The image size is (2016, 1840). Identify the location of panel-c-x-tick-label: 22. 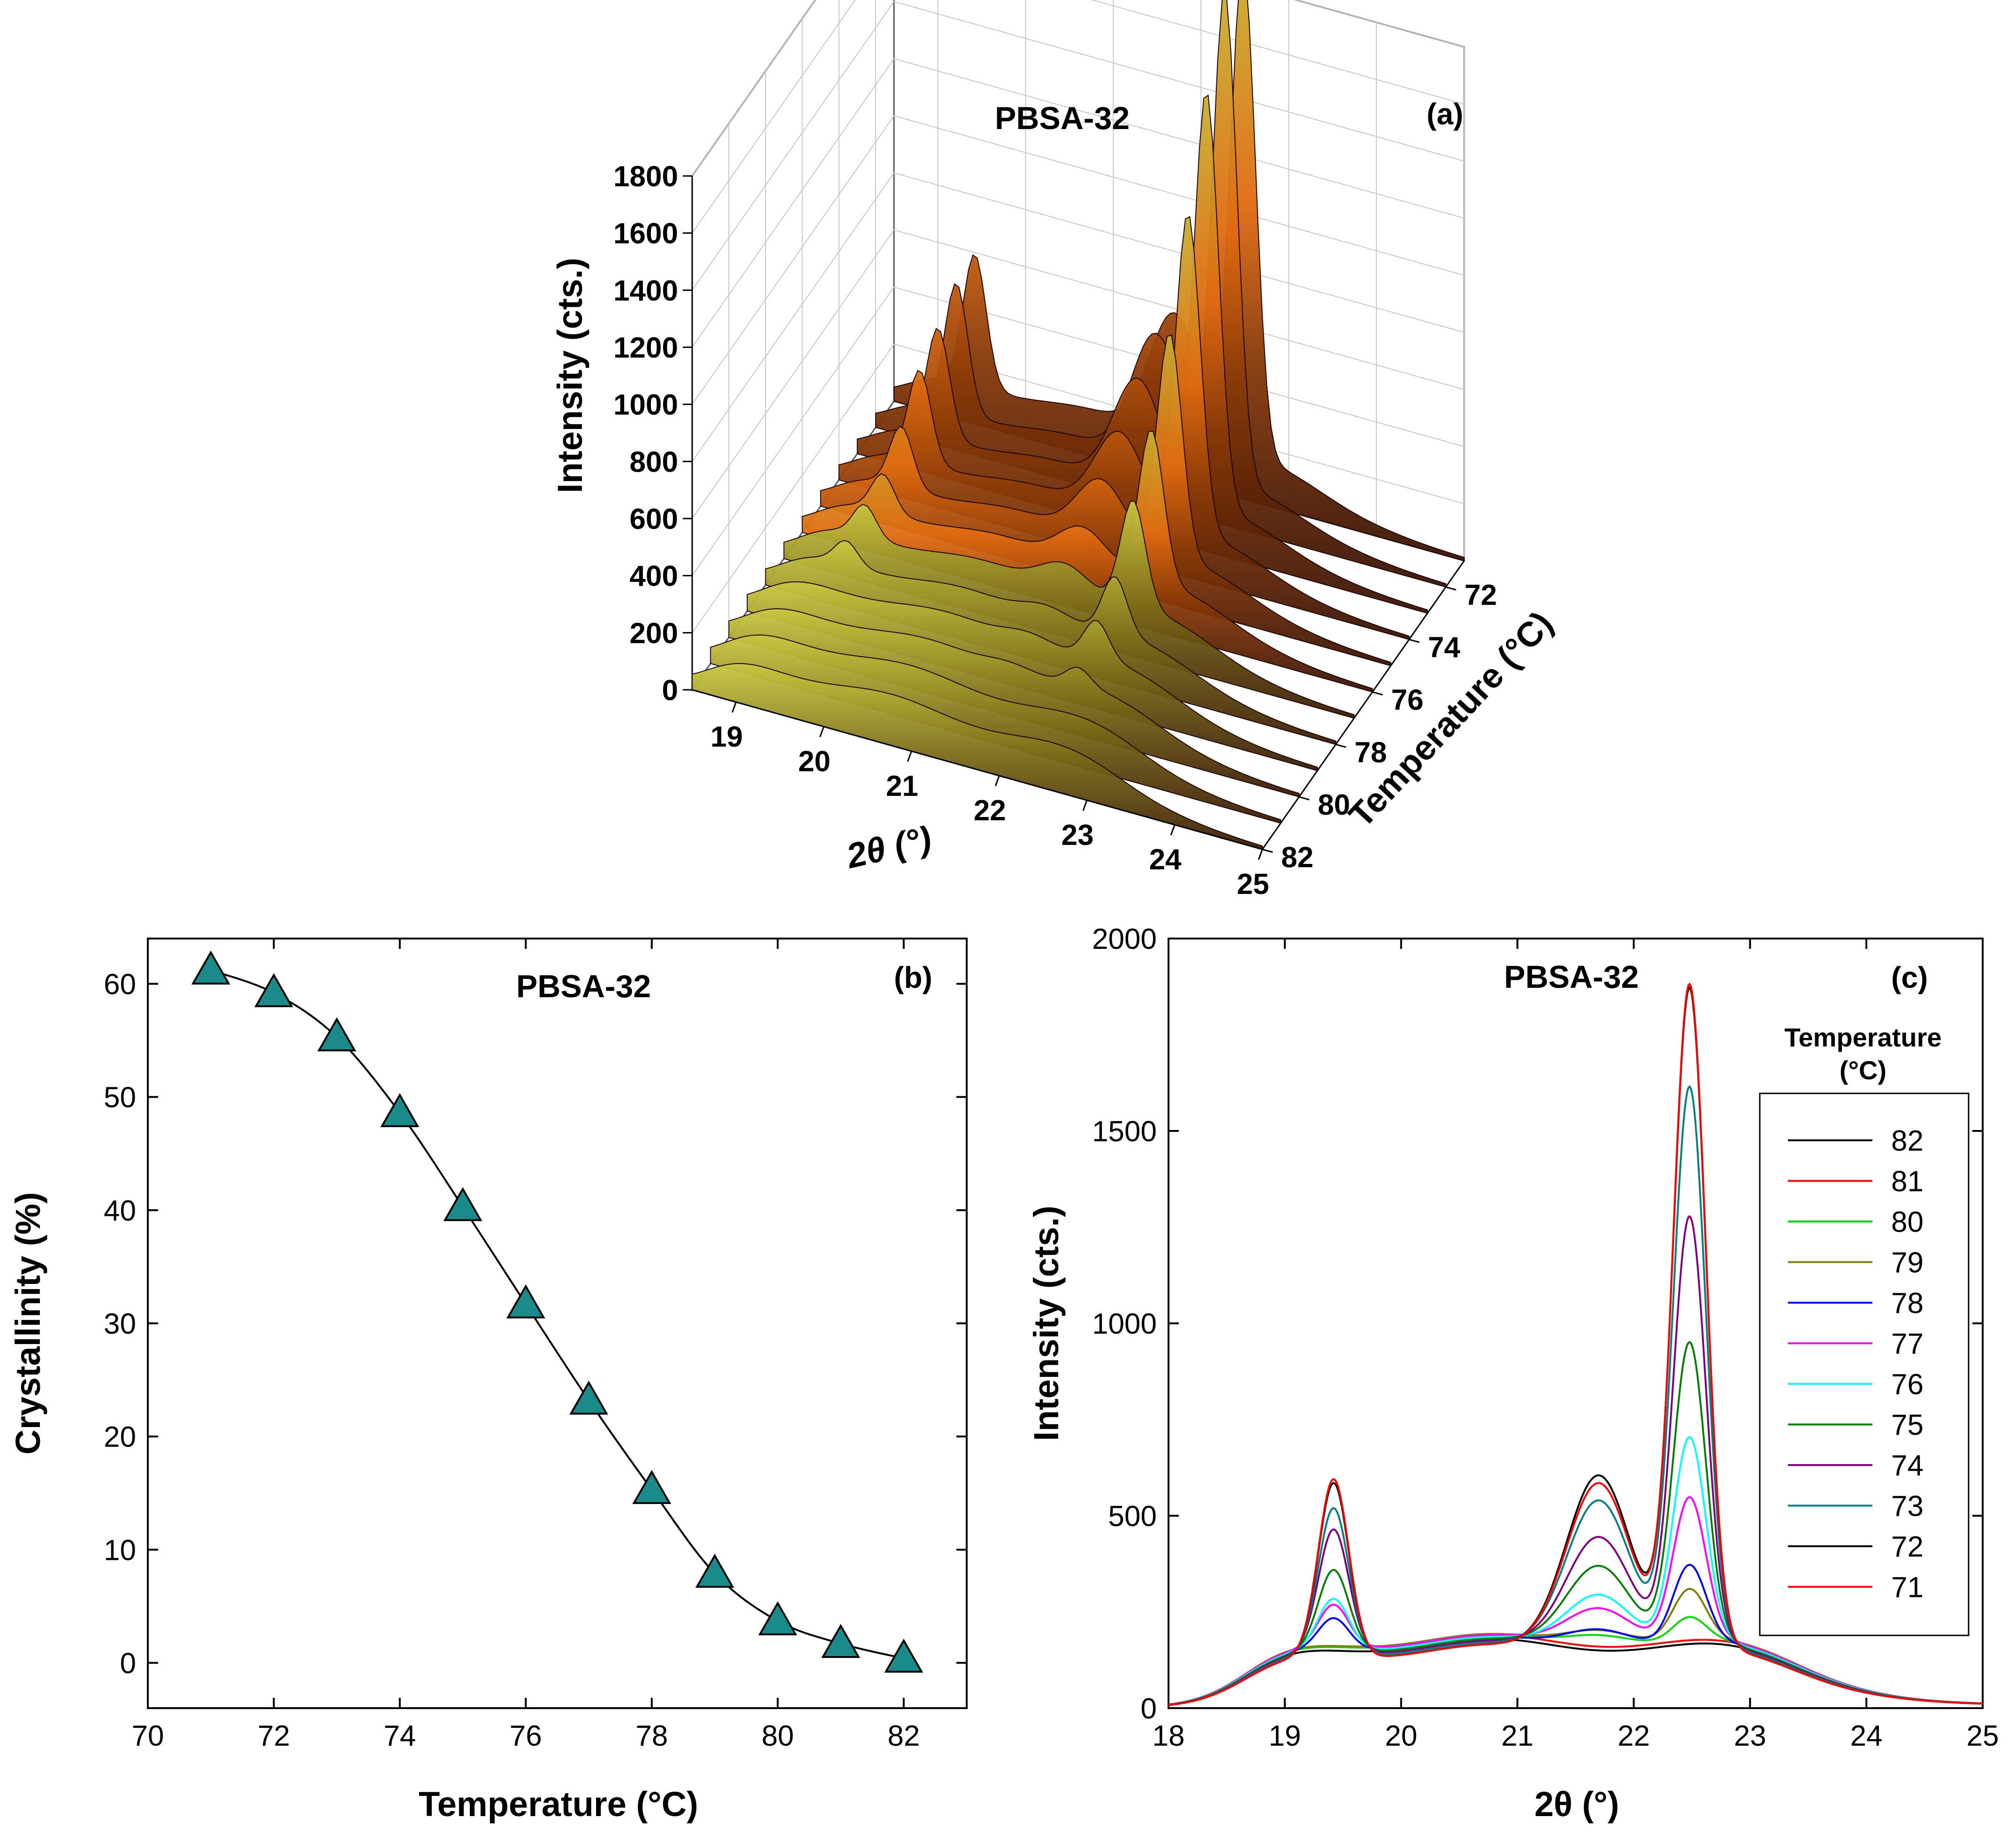
(1634, 1736).